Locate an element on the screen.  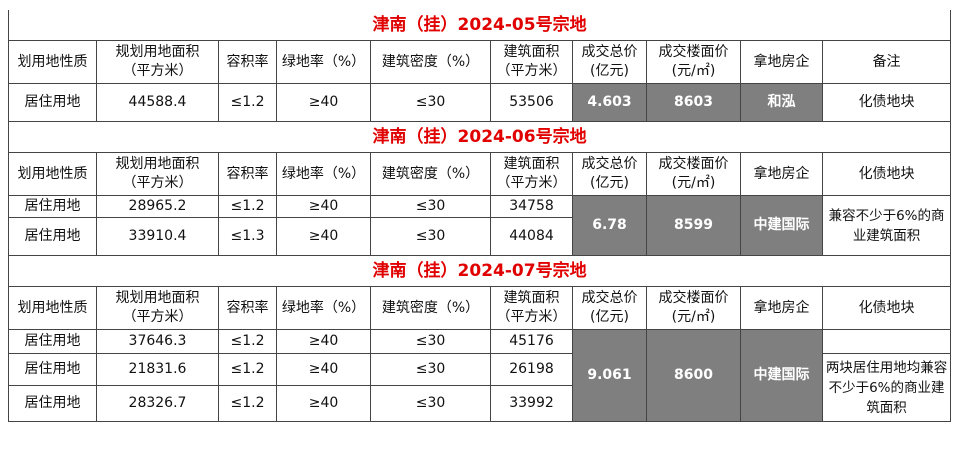
empty-cell is located at coordinates (886, 341).